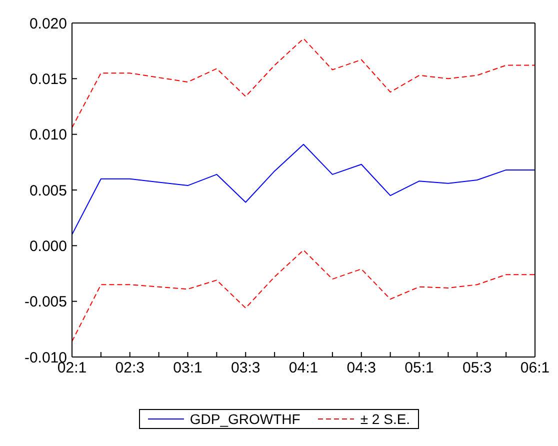  Describe the element at coordinates (477, 368) in the screenshot. I see `x-tick-label: 05:3` at that location.